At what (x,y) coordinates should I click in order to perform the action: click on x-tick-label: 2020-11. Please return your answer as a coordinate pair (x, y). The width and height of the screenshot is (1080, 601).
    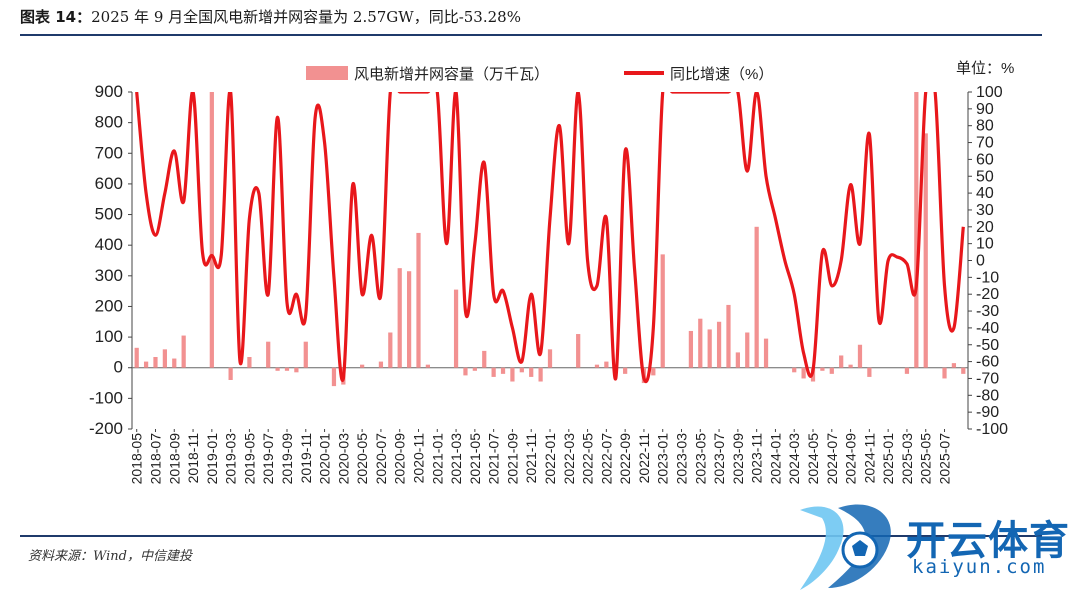
    Looking at the image, I should click on (418, 458).